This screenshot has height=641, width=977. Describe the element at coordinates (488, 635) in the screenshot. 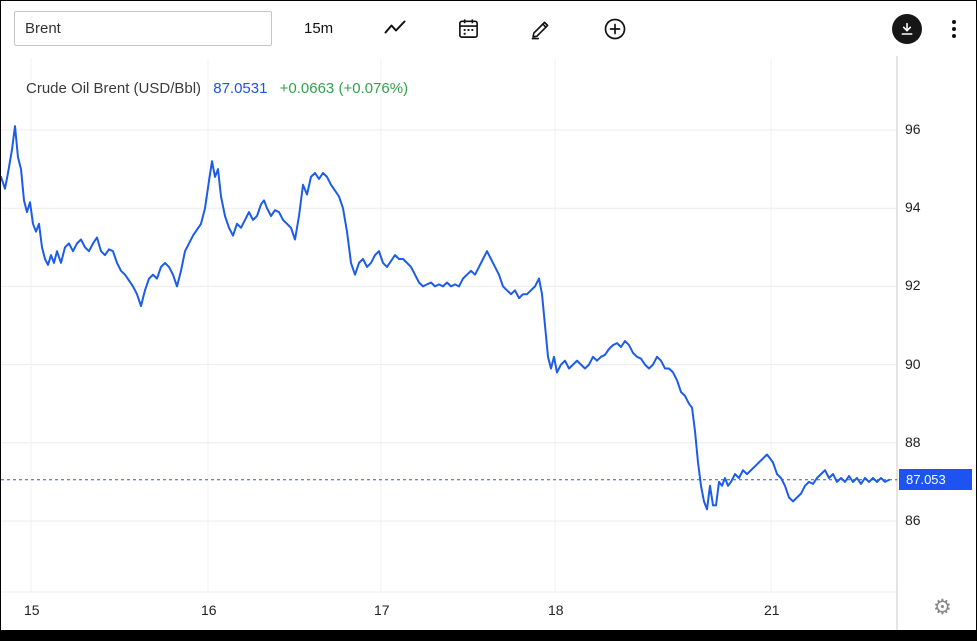

I see `bottom-bar` at that location.